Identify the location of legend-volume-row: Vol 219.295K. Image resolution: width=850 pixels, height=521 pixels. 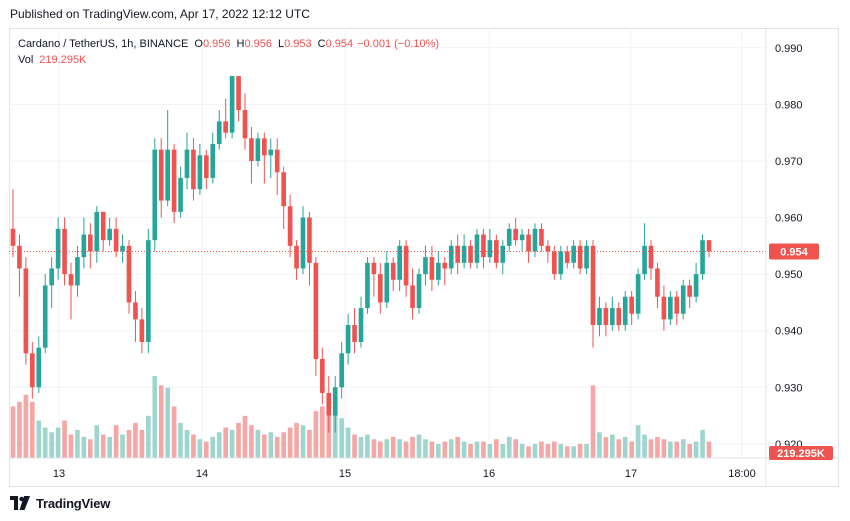
(228, 60).